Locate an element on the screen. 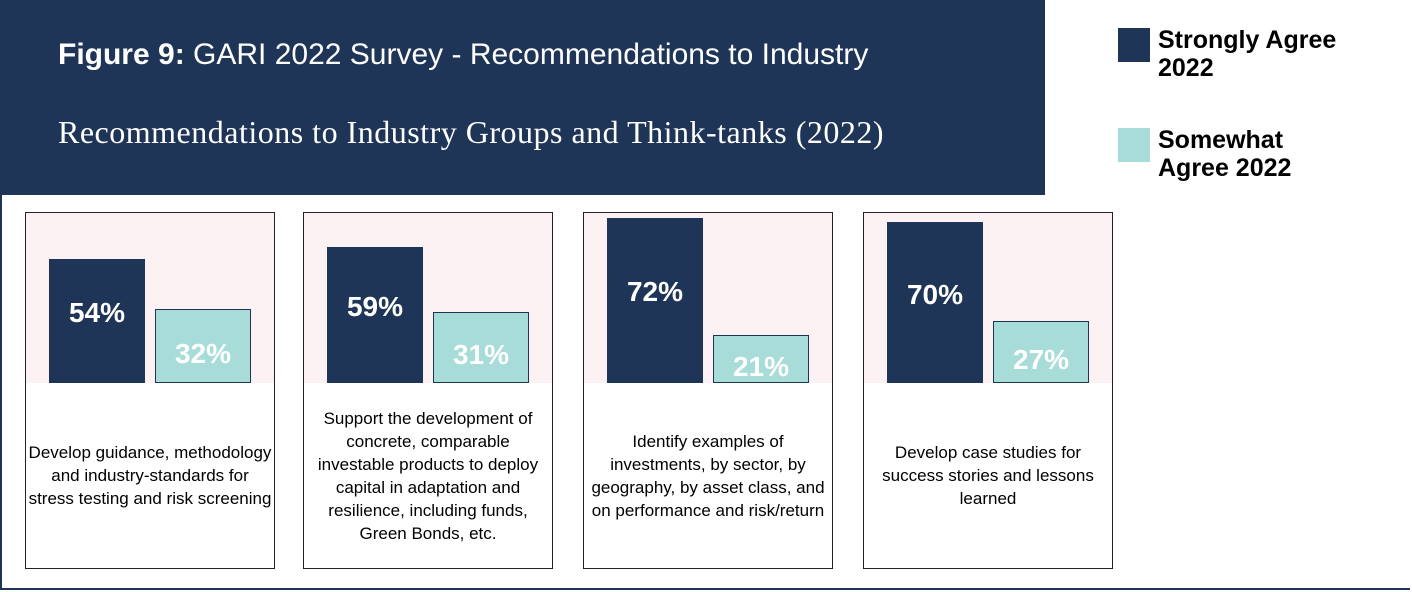 The height and width of the screenshot is (592, 1412). data-label: 59% is located at coordinates (375, 307).